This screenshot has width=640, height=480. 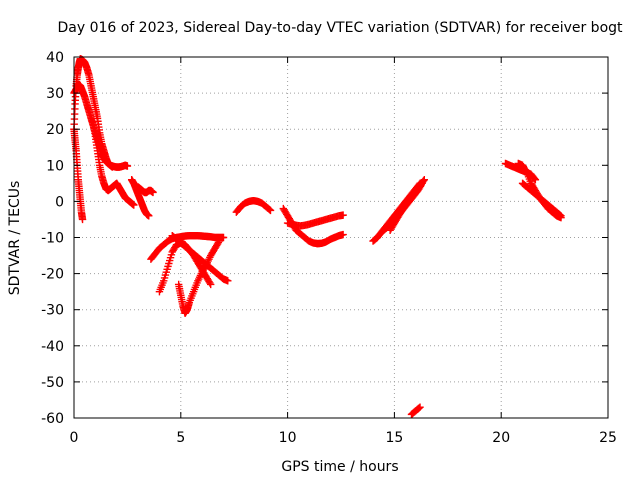 I want to click on series-arc-b, so click(x=101, y=125).